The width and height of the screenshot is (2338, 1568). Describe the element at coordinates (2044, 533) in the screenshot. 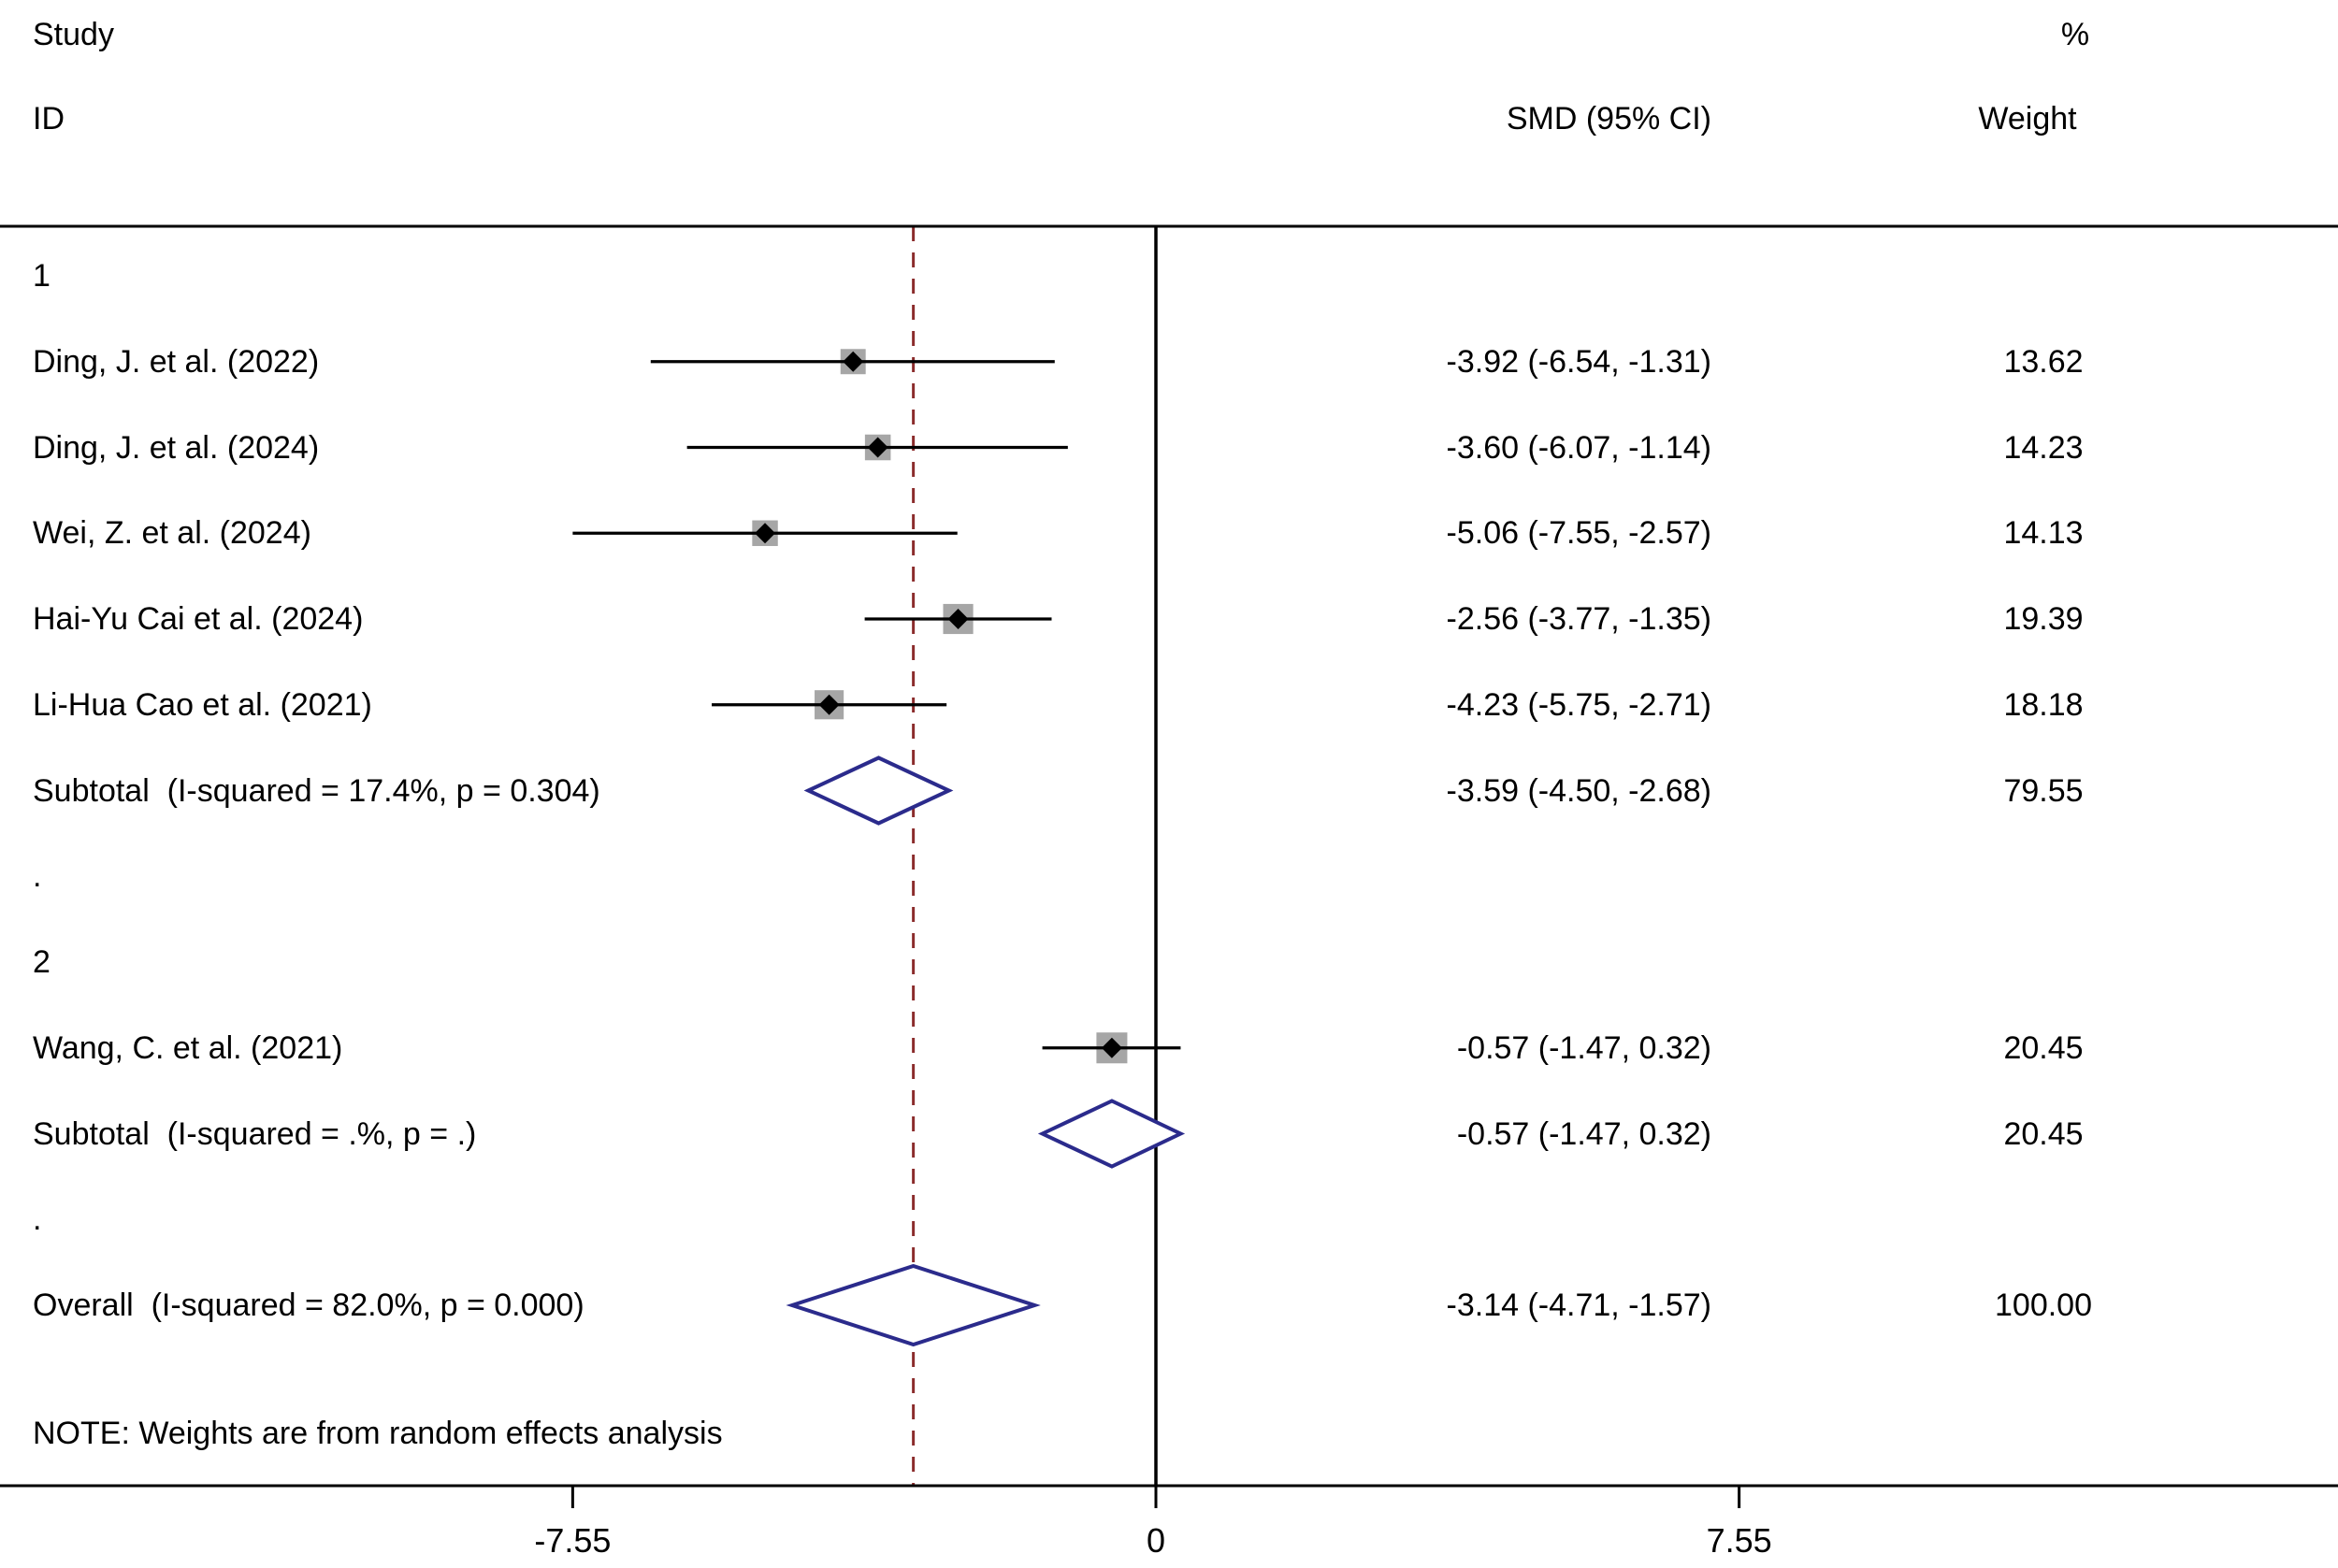

I see `study-weight-value: 14.13` at that location.